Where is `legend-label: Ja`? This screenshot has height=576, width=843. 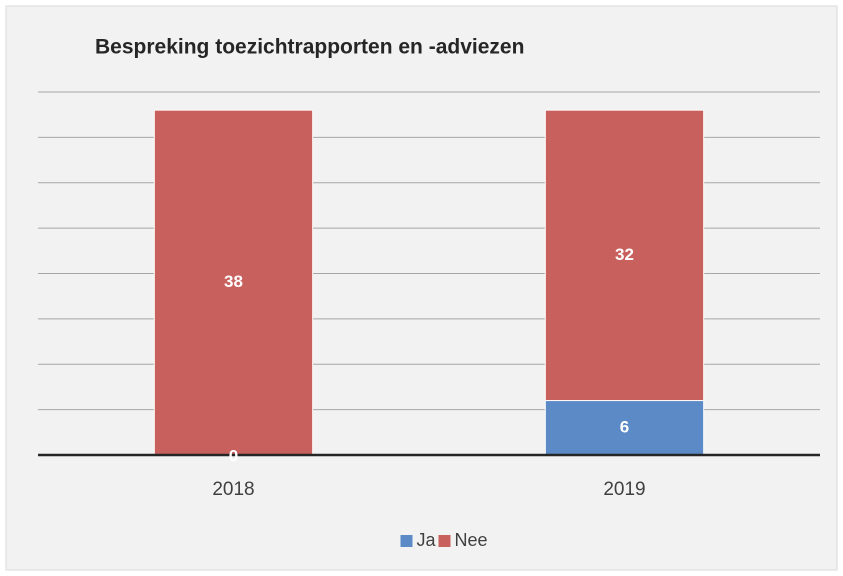 legend-label: Ja is located at coordinates (427, 540).